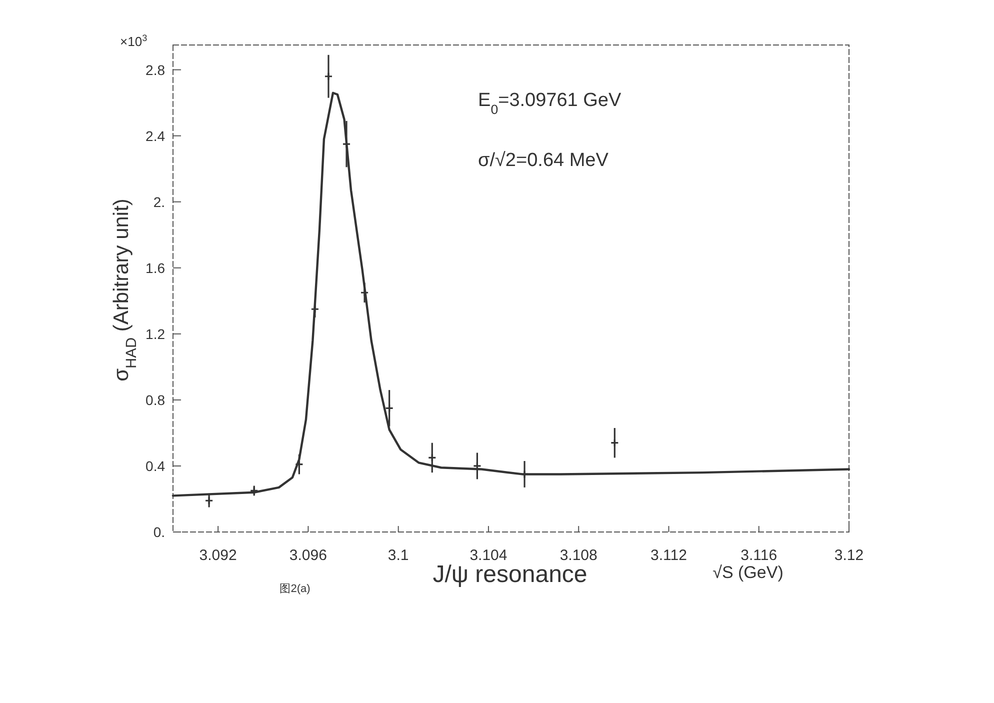 This screenshot has height=703, width=994. I want to click on x-tick-label: 3.104, so click(489, 555).